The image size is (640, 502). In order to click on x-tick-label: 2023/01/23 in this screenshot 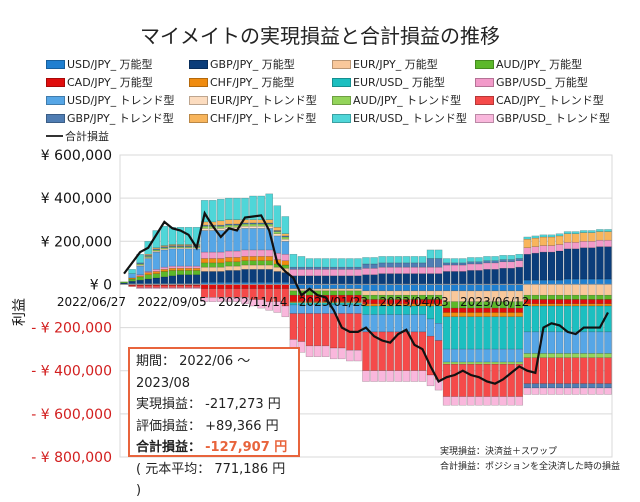, I will do `click(333, 302)`.